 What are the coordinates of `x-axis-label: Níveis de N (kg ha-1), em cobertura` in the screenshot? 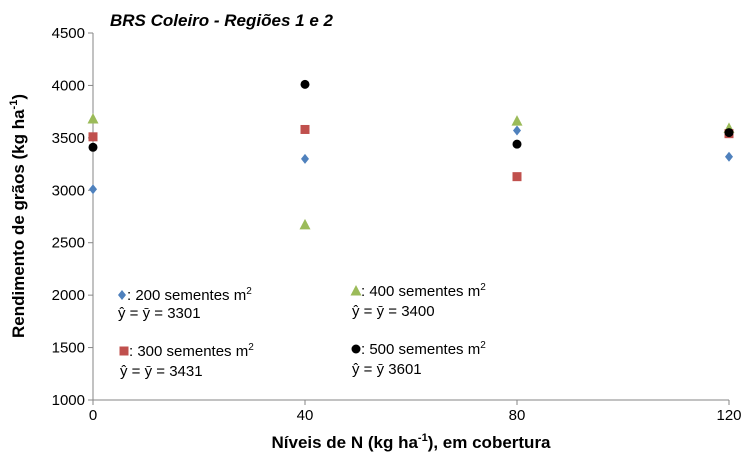 It's located at (411, 442).